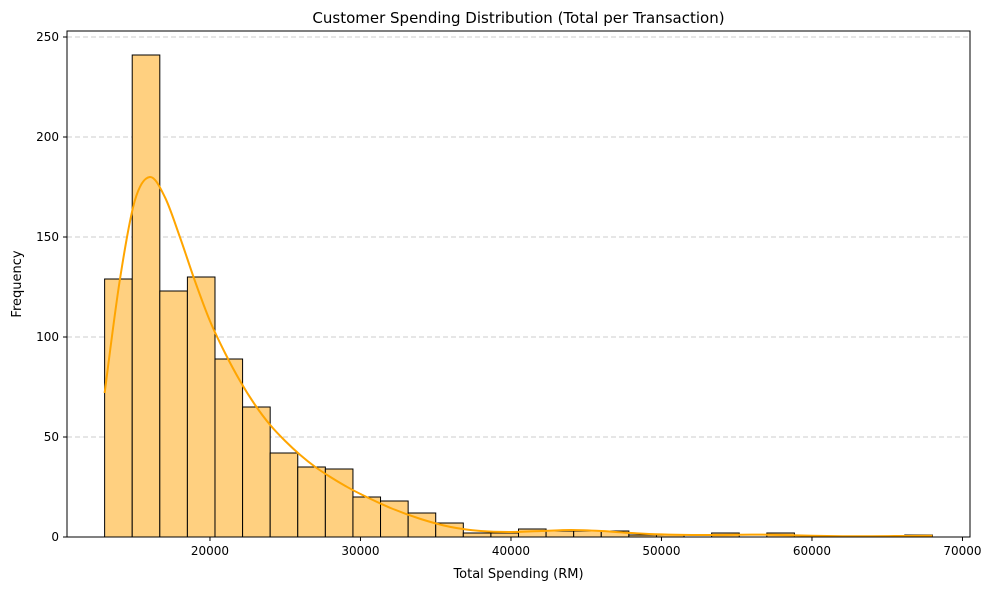 The image size is (988, 594). What do you see at coordinates (511, 551) in the screenshot?
I see `x-tick-label: 40000` at bounding box center [511, 551].